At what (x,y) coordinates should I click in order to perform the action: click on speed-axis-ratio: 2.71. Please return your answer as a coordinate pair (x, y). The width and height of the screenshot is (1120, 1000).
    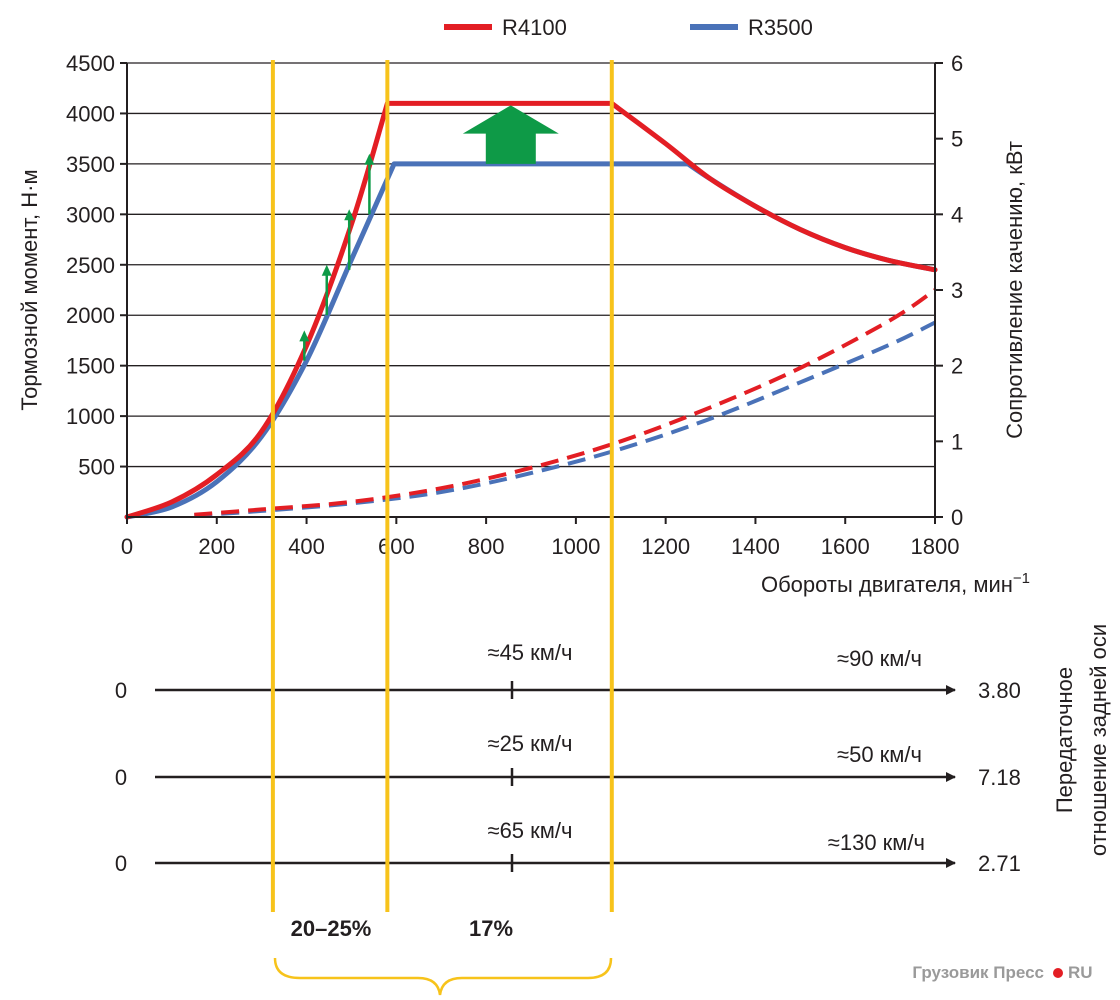
    Looking at the image, I should click on (999, 863).